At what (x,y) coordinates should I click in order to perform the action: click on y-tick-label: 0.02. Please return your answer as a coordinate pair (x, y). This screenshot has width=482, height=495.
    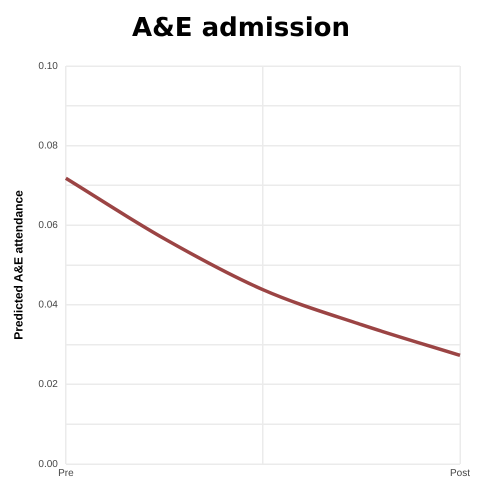
    Looking at the image, I should click on (48, 384).